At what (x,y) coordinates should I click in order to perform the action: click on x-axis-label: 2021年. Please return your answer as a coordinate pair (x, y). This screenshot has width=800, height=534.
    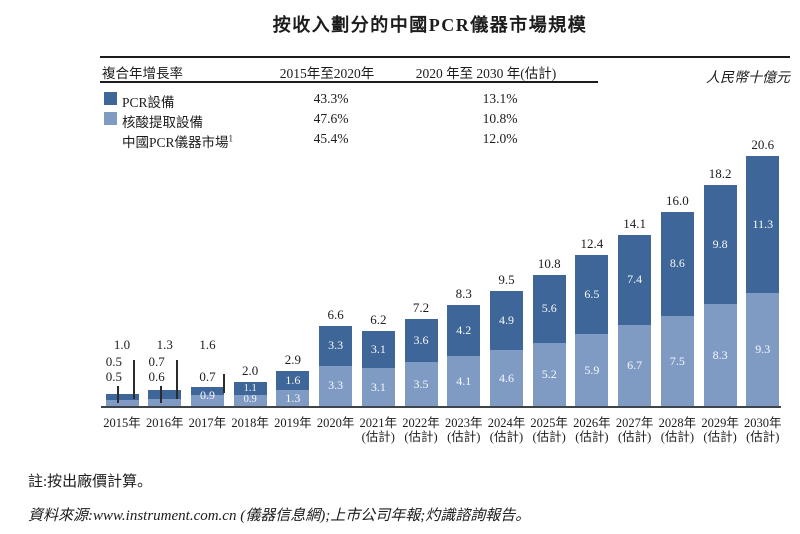
    Looking at the image, I should click on (378, 423).